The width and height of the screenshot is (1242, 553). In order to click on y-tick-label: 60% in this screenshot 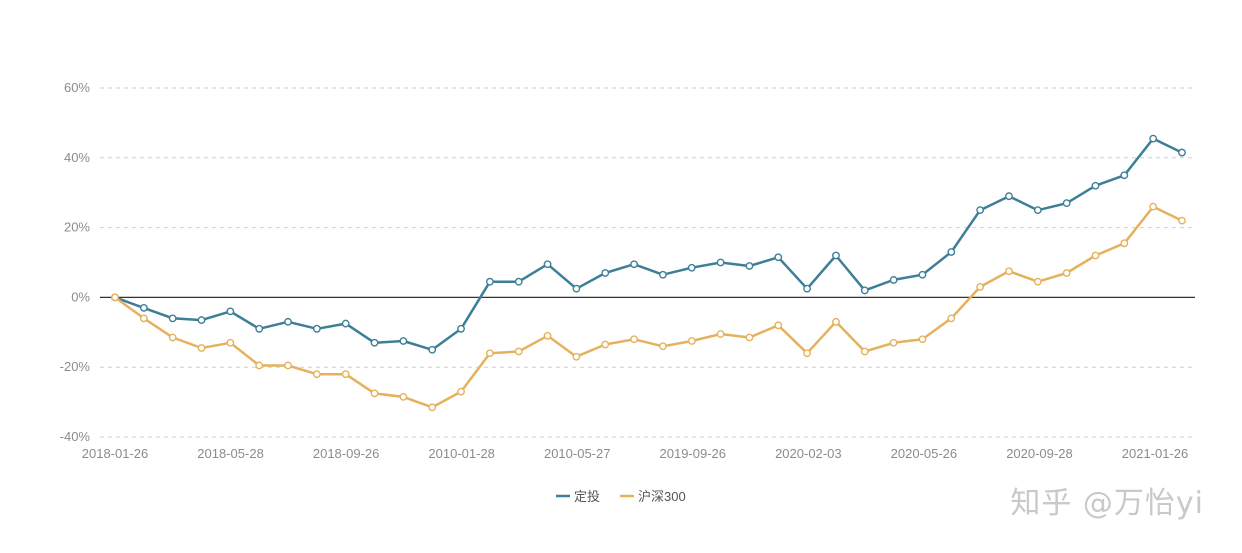, I will do `click(77, 87)`.